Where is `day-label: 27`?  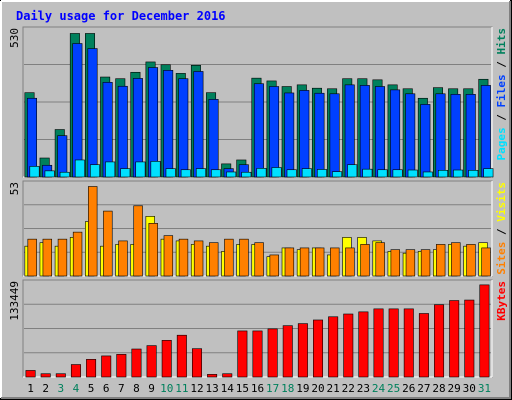 day-label: 27 is located at coordinates (423, 388).